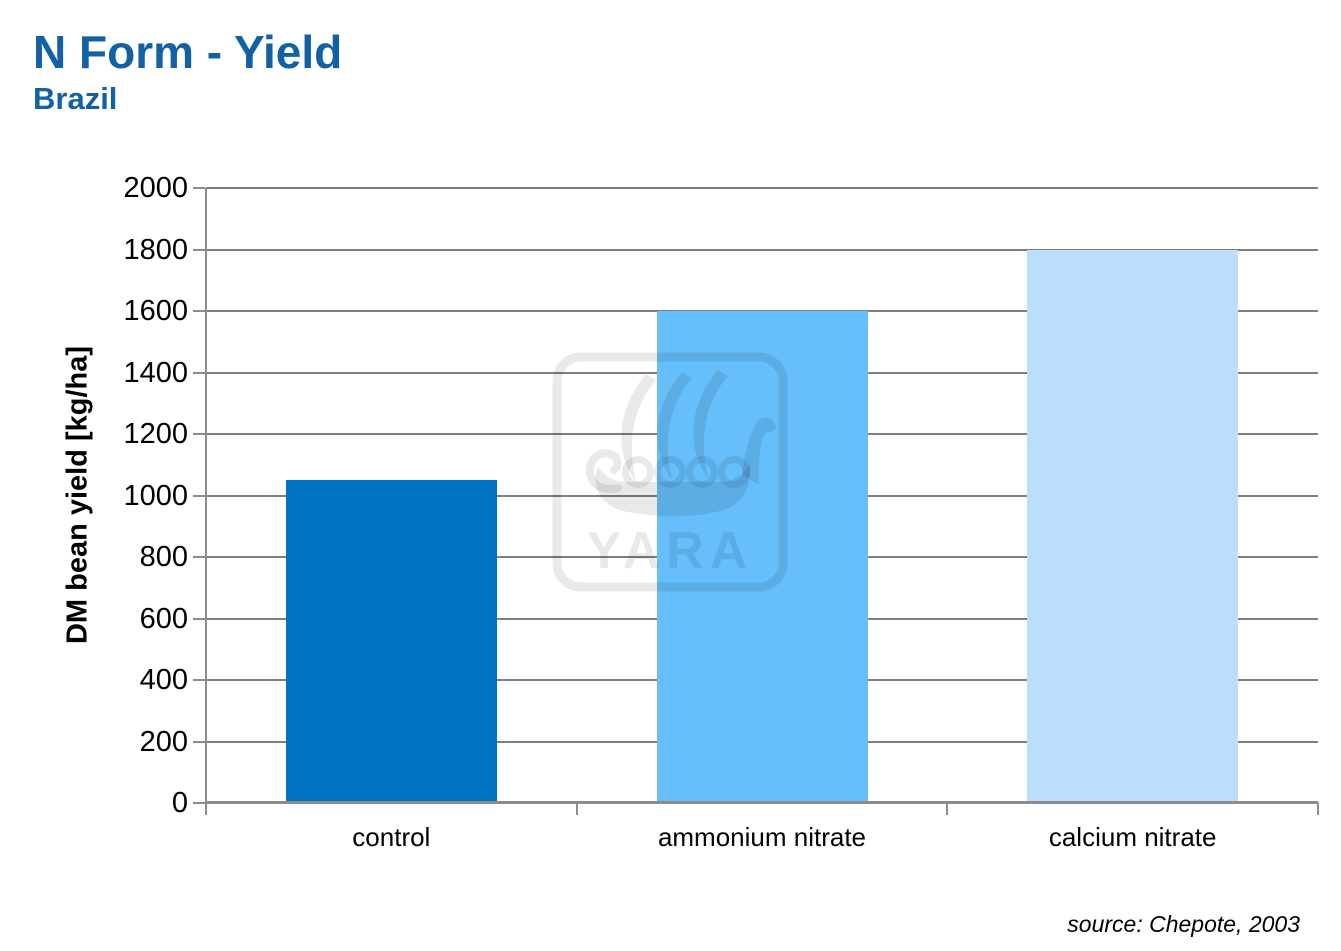  Describe the element at coordinates (391, 837) in the screenshot. I see `x-axis-label: control` at that location.